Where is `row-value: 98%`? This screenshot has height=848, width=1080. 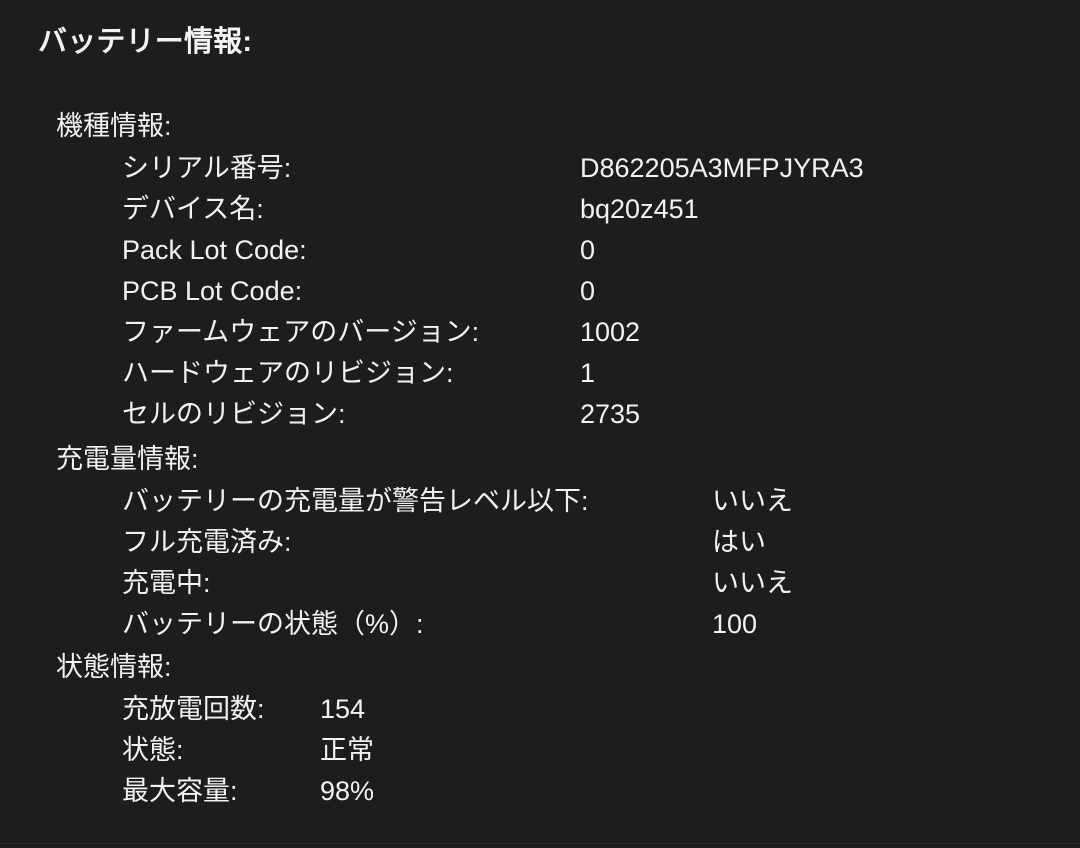 row-value: 98% is located at coordinates (347, 791).